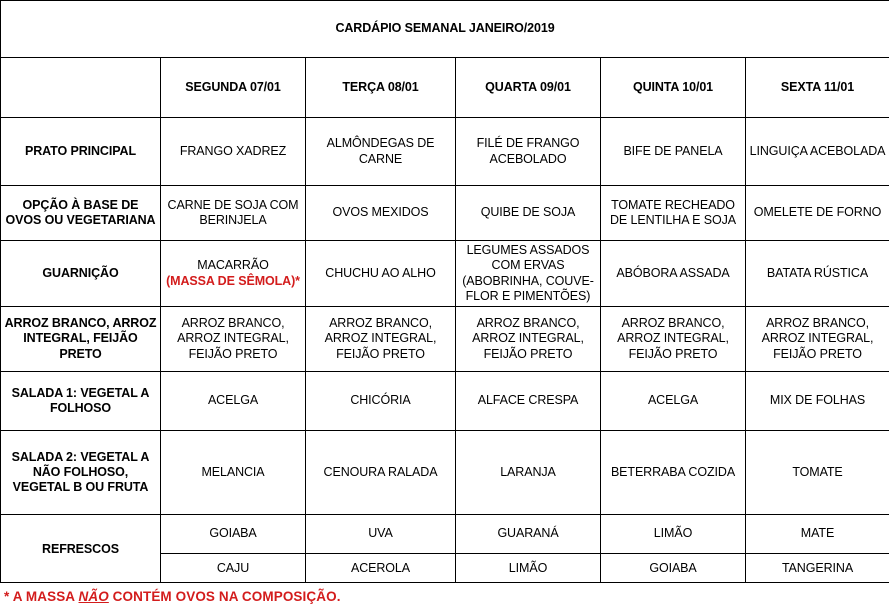  What do you see at coordinates (673, 213) in the screenshot?
I see `cell-opcao-quinta: TOMATE RECHEADO DE LENTILHA E SOJA` at bounding box center [673, 213].